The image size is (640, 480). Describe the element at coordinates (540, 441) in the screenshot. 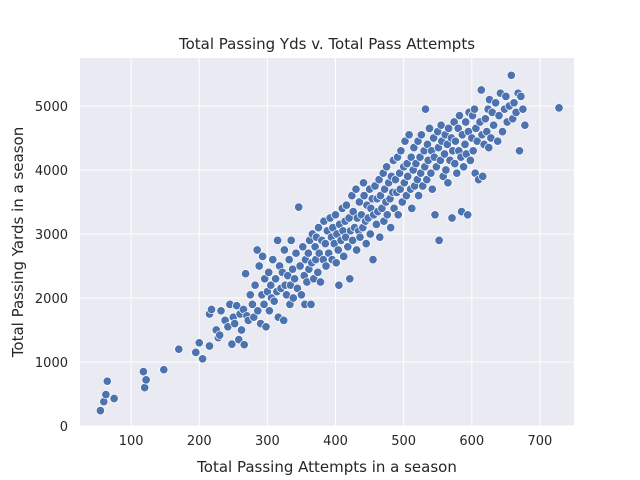

I see `x-tick-label: 700` at that location.